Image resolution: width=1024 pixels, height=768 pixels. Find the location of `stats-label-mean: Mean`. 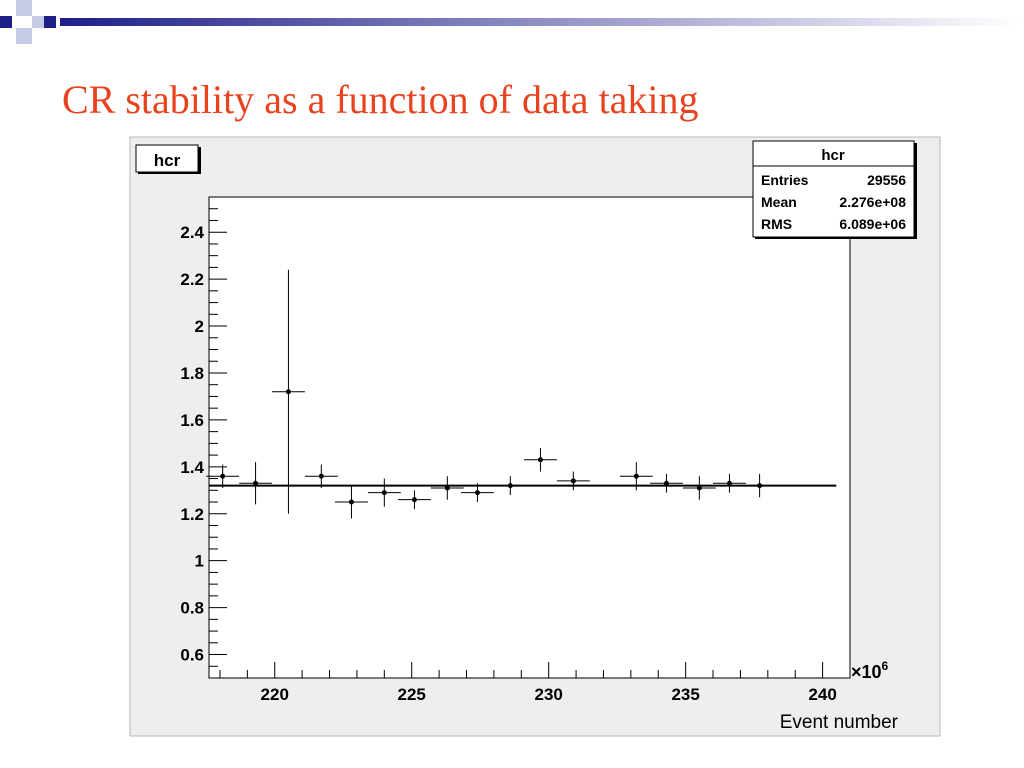

stats-label-mean: Mean is located at coordinates (779, 202).